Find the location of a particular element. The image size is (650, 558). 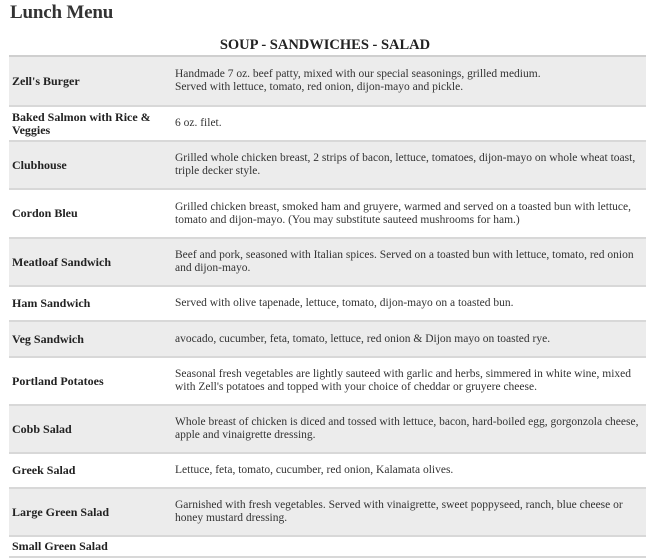

item-name: Zell's Burger is located at coordinates (46, 80).